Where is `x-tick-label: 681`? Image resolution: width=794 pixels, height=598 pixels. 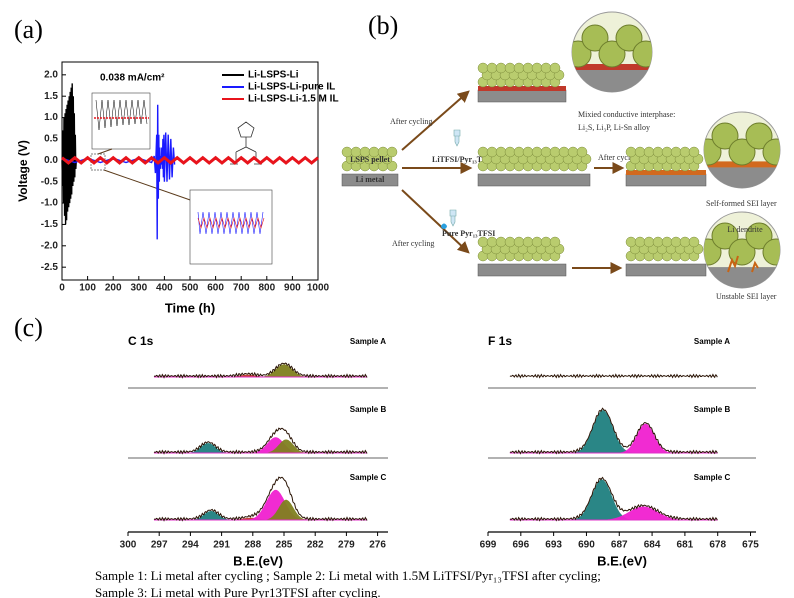
x-tick-label: 681 is located at coordinates (685, 545).